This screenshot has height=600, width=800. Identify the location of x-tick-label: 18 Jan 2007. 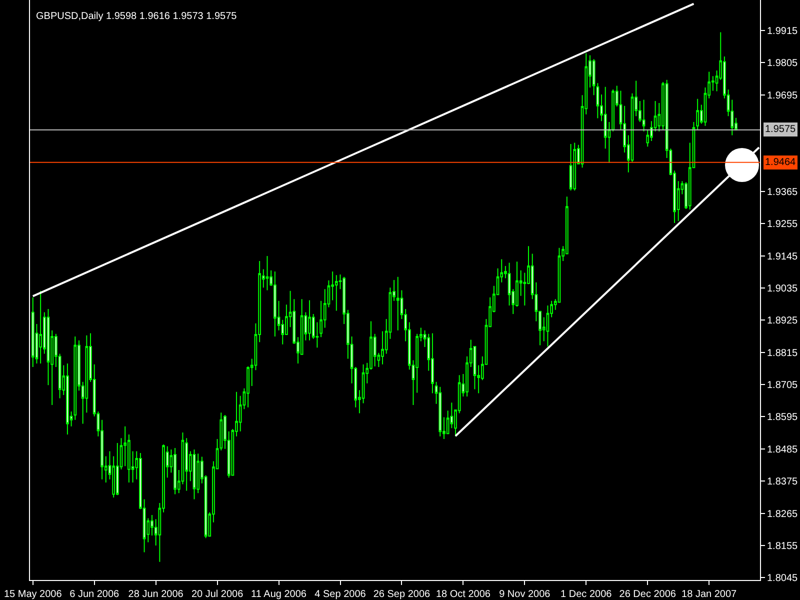
(710, 594).